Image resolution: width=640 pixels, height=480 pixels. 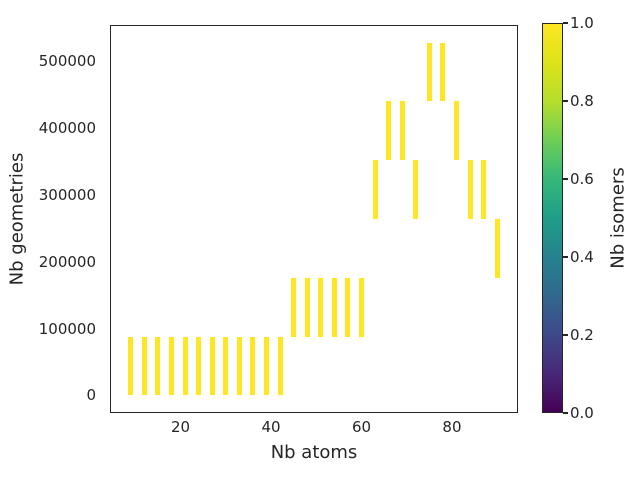 I want to click on x-tick-label: 20, so click(x=181, y=427).